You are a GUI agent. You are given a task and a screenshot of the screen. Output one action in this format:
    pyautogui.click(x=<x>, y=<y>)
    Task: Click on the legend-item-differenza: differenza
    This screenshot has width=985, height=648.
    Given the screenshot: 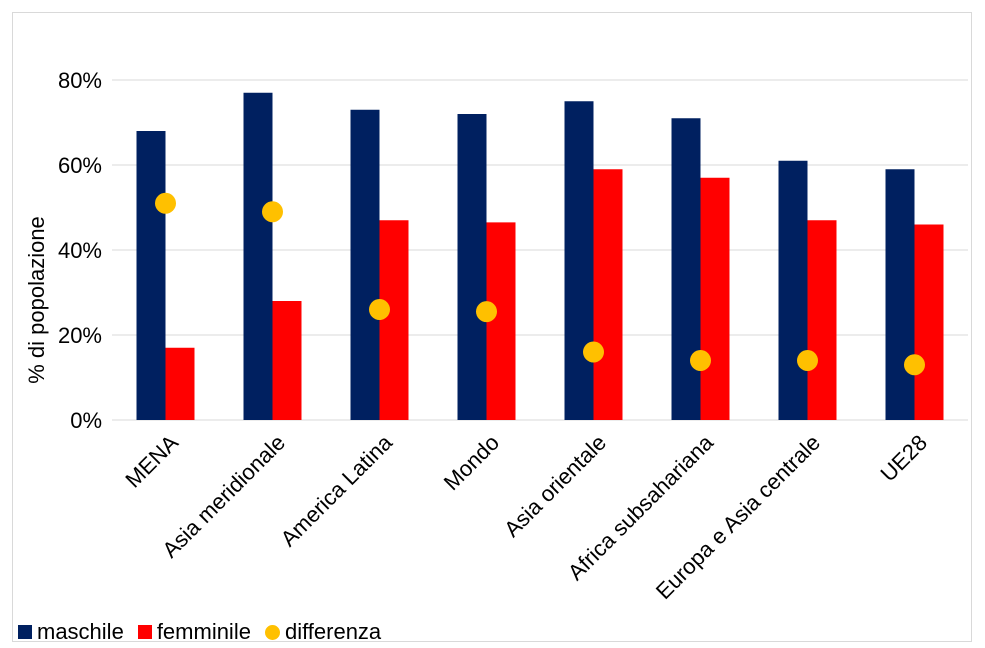 What is the action you would take?
    pyautogui.click(x=323, y=632)
    